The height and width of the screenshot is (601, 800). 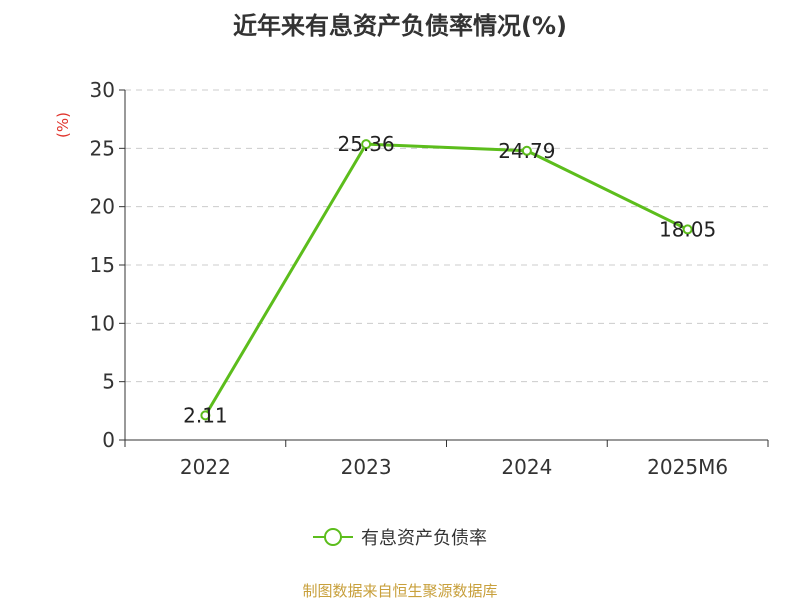 What do you see at coordinates (366, 467) in the screenshot?
I see `x-tick-label: 2023` at bounding box center [366, 467].